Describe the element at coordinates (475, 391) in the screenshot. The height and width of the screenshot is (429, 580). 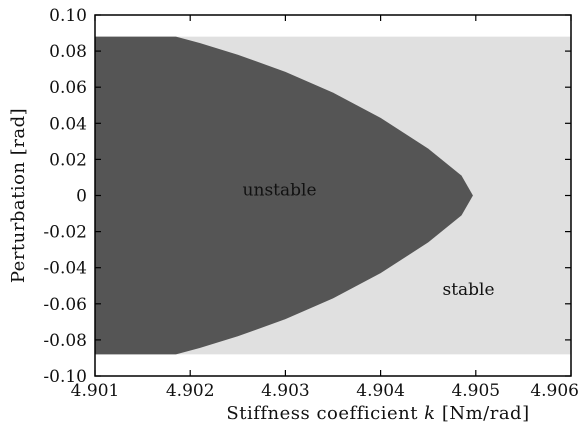
I see `x-tick-label: 4.905` at that location.